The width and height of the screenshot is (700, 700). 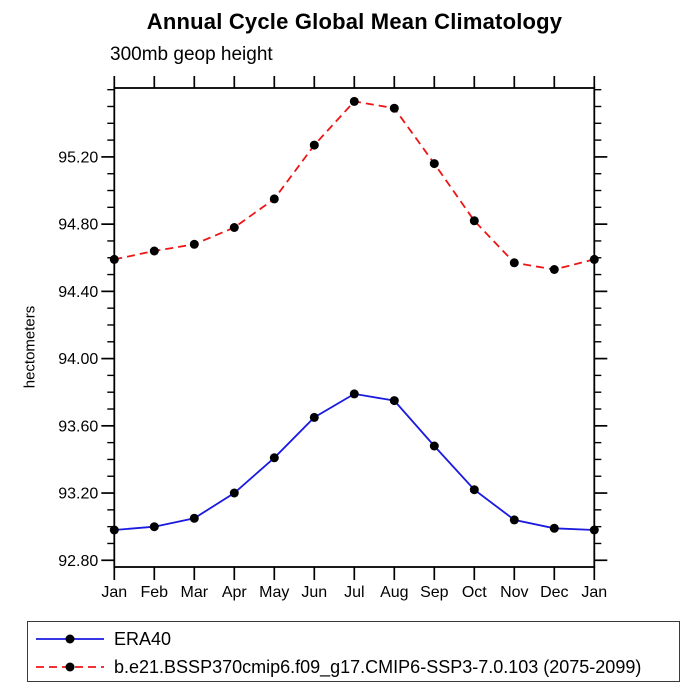 What do you see at coordinates (78, 494) in the screenshot?
I see `y-axis-tick-label: 93.20` at bounding box center [78, 494].